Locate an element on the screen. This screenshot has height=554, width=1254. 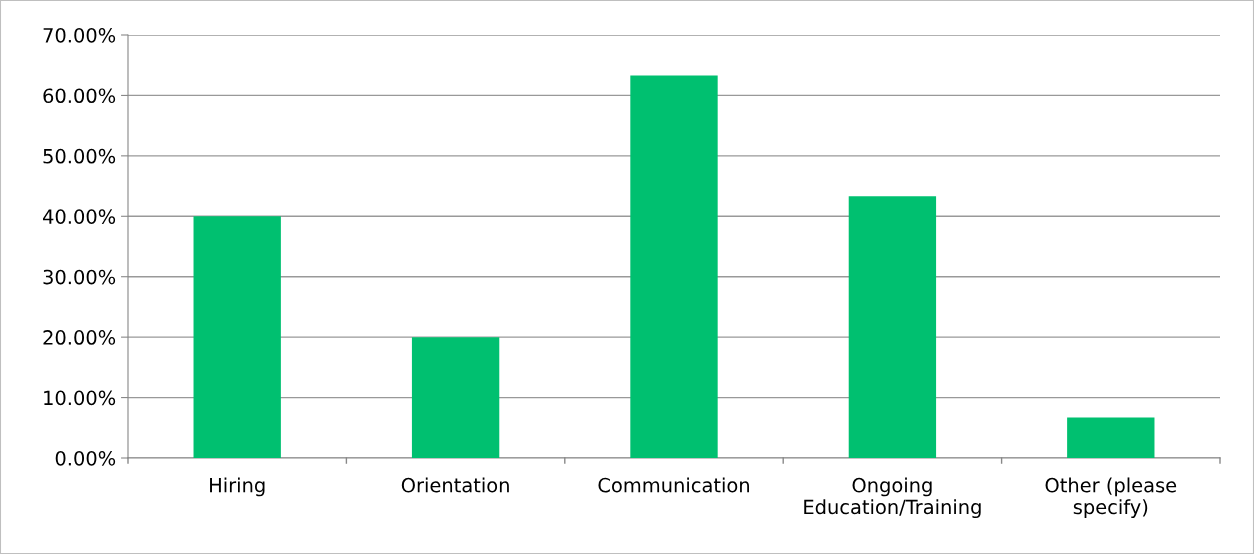
x-tick-label: Hiring is located at coordinates (237, 487).